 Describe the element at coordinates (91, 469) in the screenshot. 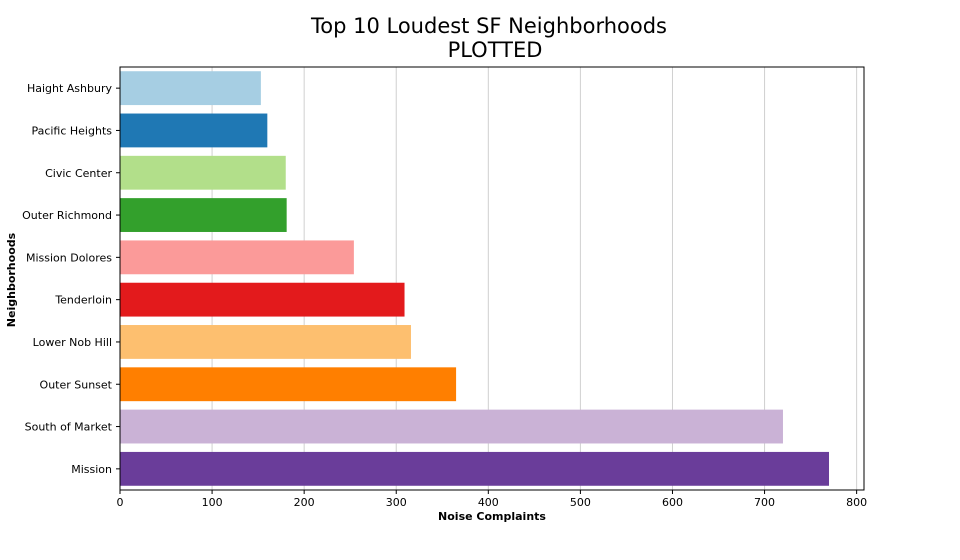

I see `y-tick-label: Mission` at that location.